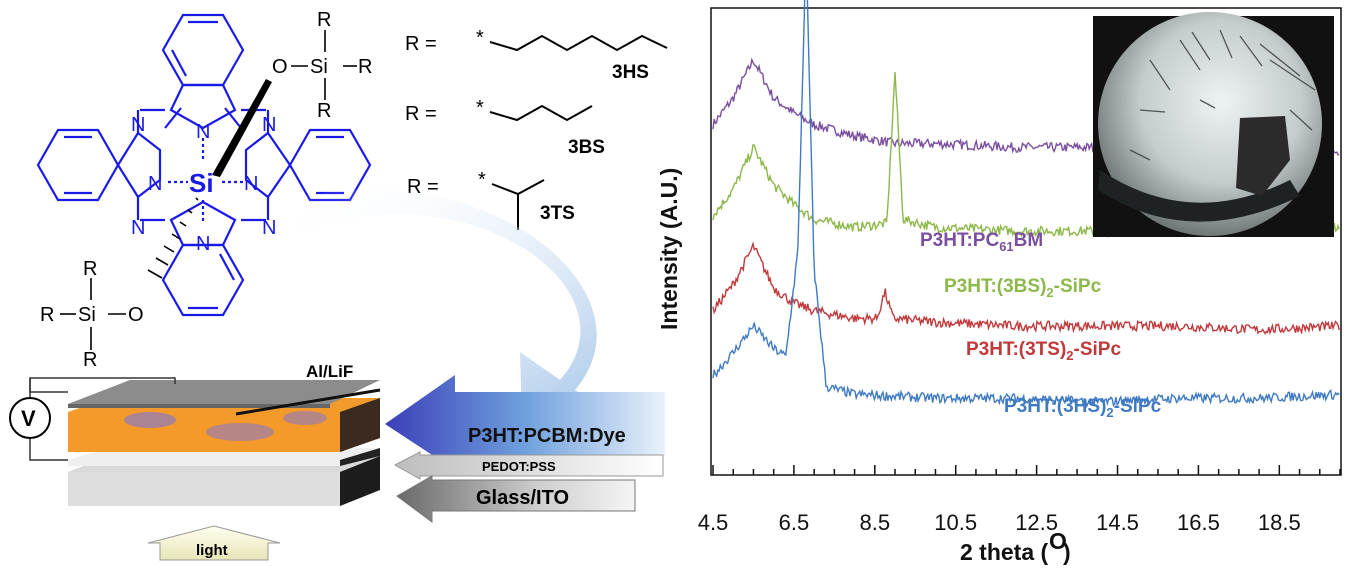 The height and width of the screenshot is (572, 1352). I want to click on oxygen-bottom: O, so click(136, 315).